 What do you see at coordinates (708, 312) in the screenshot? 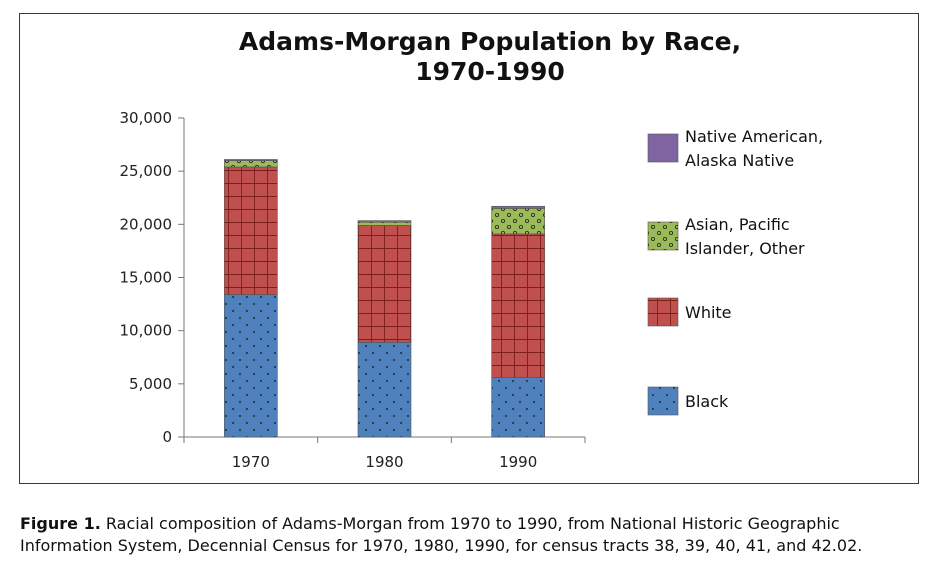
I see `legend-label: White` at bounding box center [708, 312].